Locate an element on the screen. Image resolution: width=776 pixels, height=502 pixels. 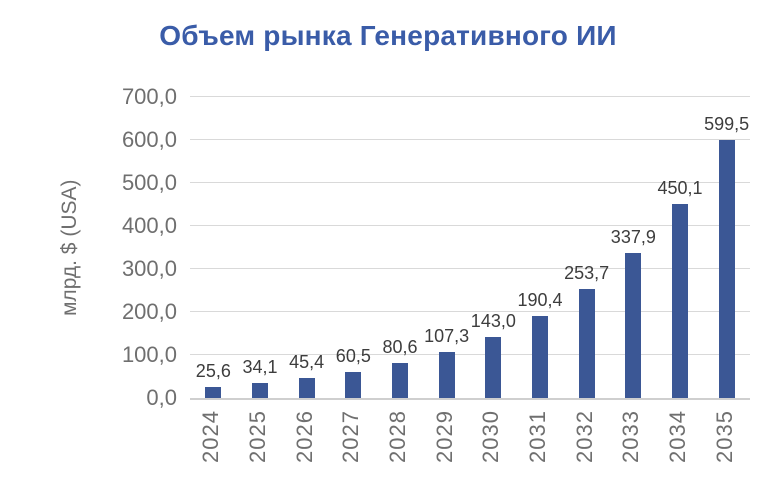
x-tick-label: 2024 is located at coordinates (211, 436).